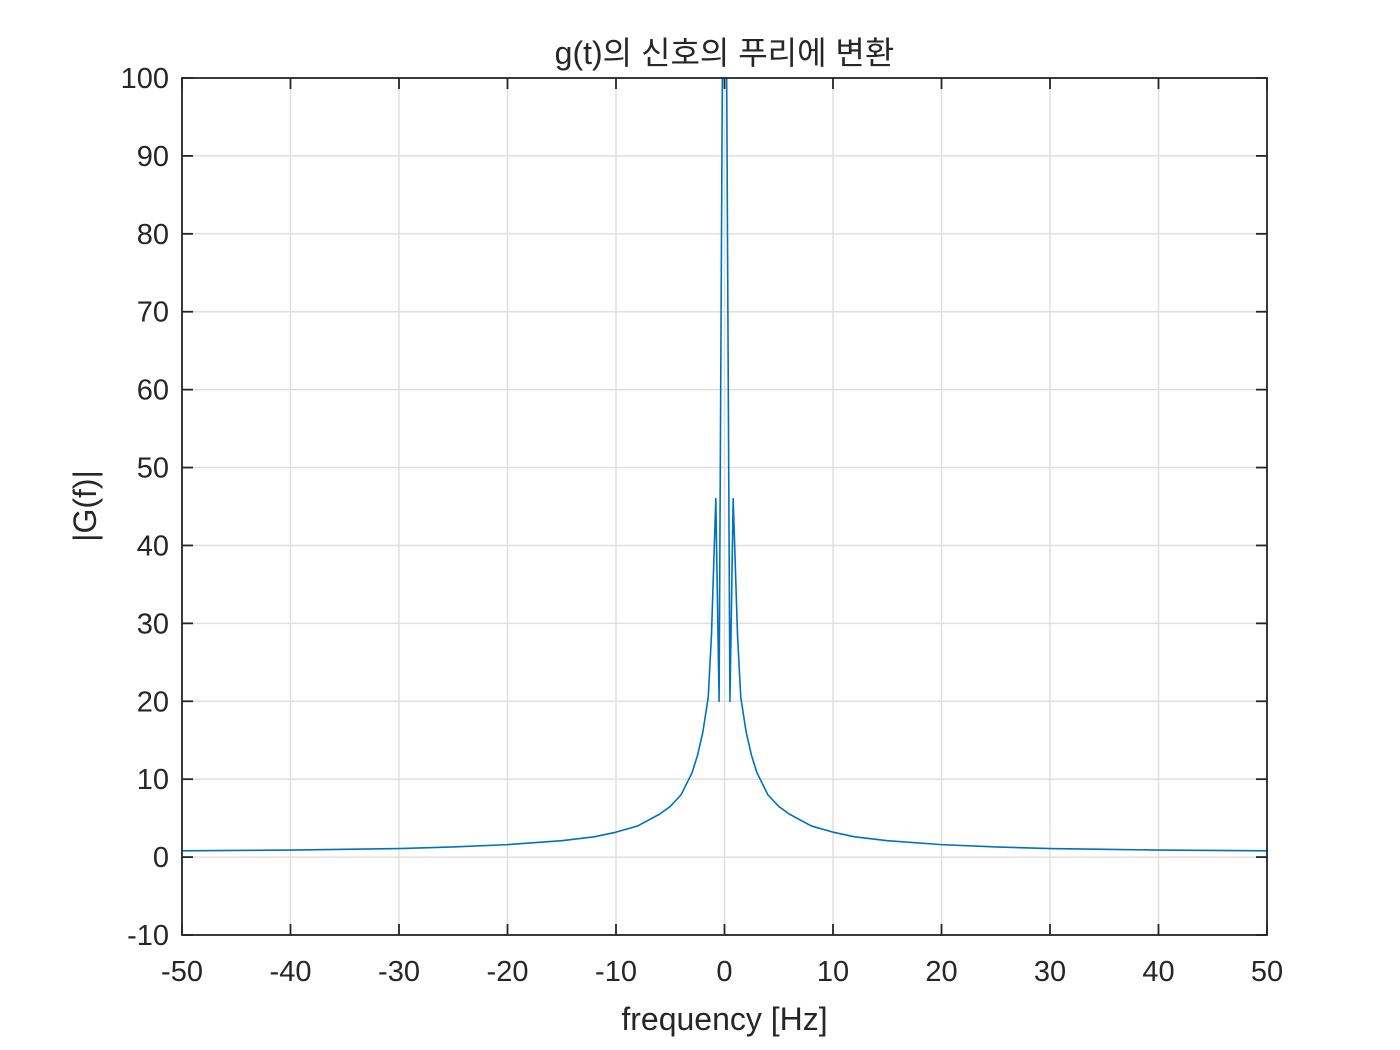 The height and width of the screenshot is (1050, 1400). I want to click on y-tick-label: 20, so click(153, 702).